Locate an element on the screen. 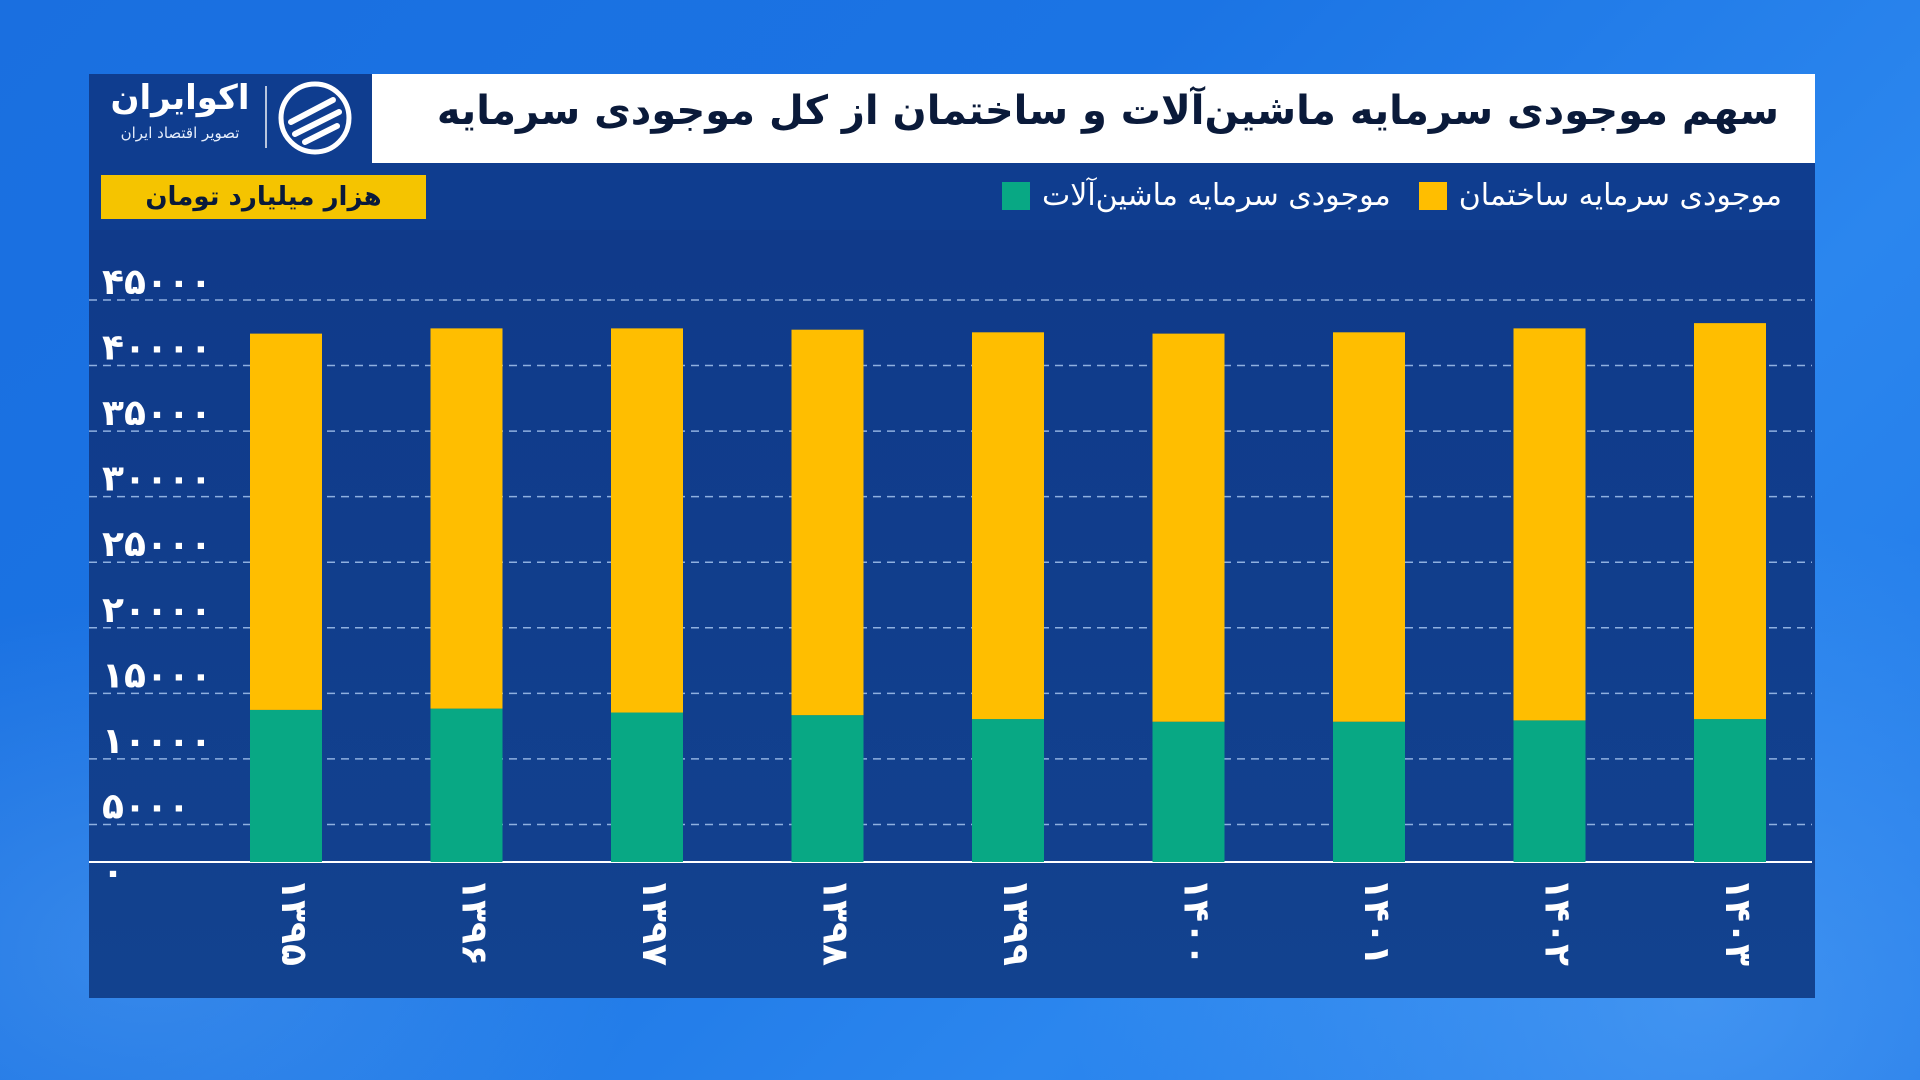 The width and height of the screenshot is (1920, 1080). y-tick-label: ۵۰۰۰ is located at coordinates (146, 806).